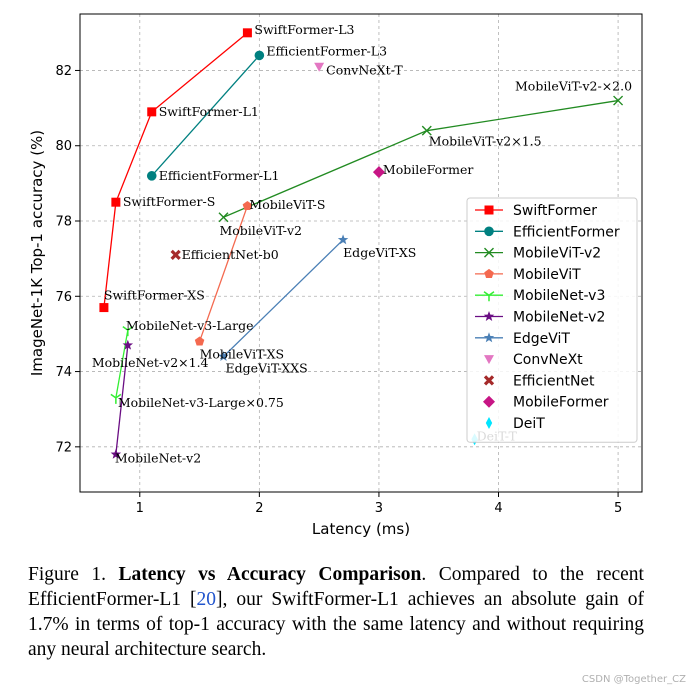 This screenshot has width=694, height=690. Describe the element at coordinates (489, 360) in the screenshot. I see `legend-convnext-marker` at that location.